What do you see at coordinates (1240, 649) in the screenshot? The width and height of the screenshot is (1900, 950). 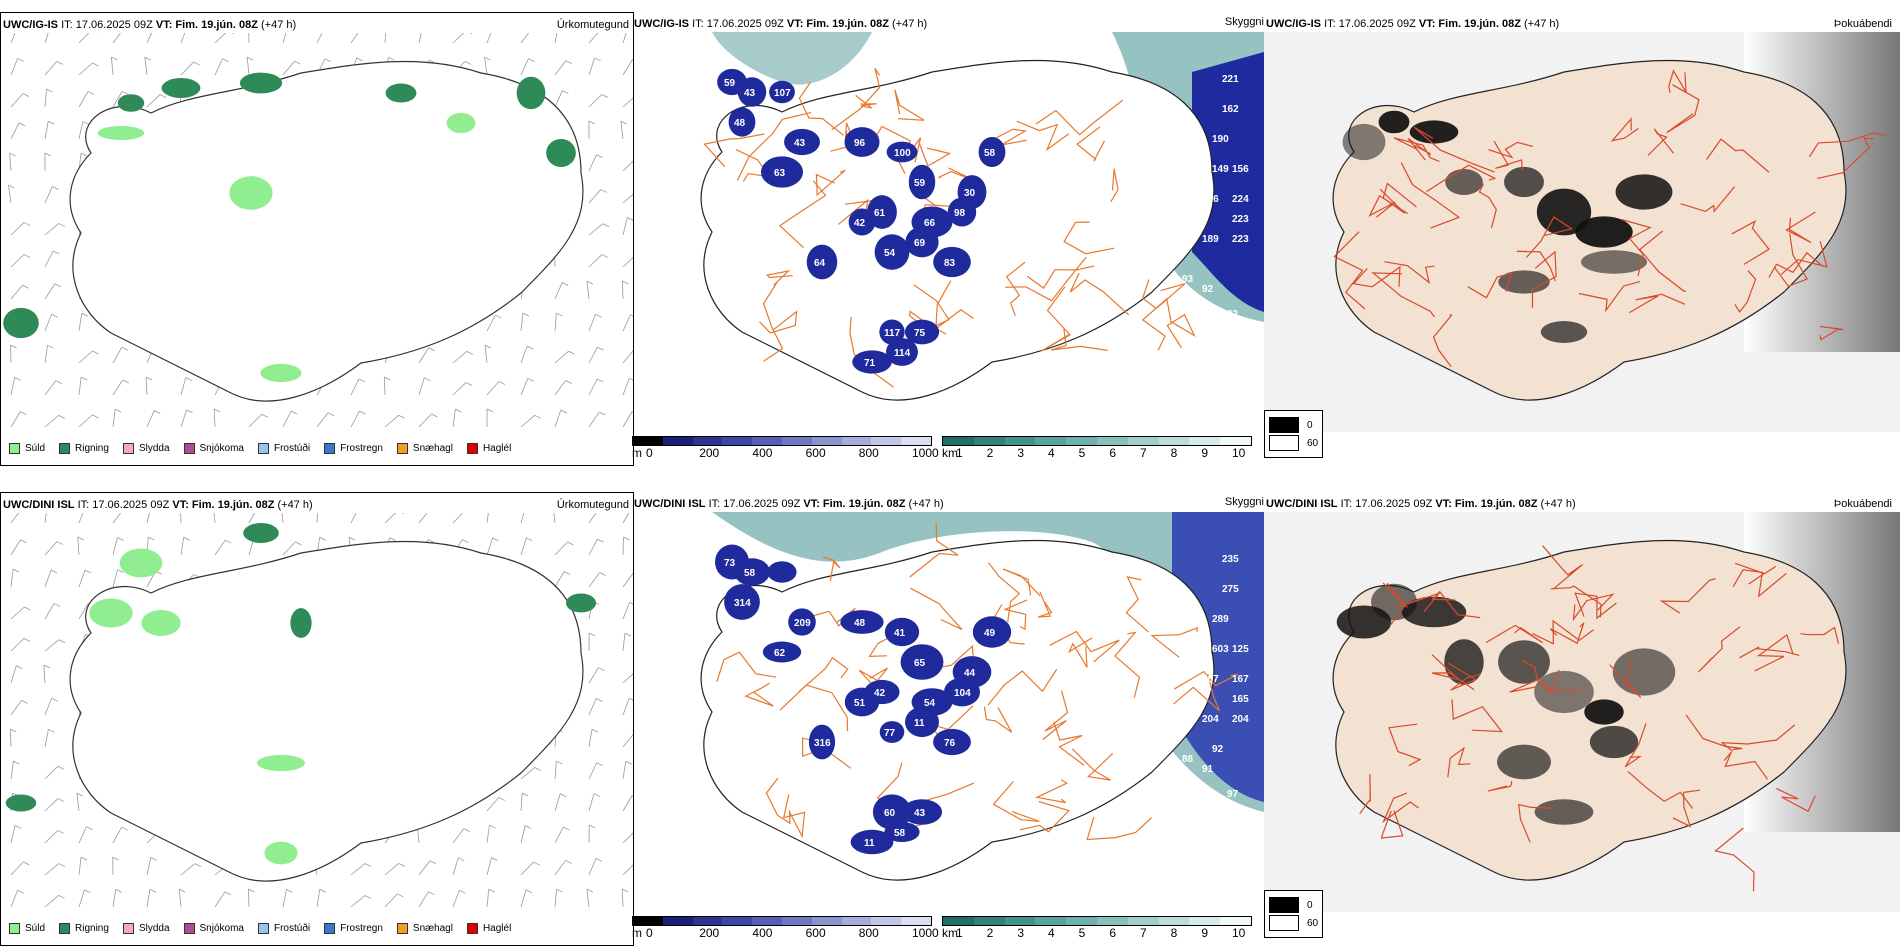 I see `cloud-base-value: 125` at bounding box center [1240, 649].